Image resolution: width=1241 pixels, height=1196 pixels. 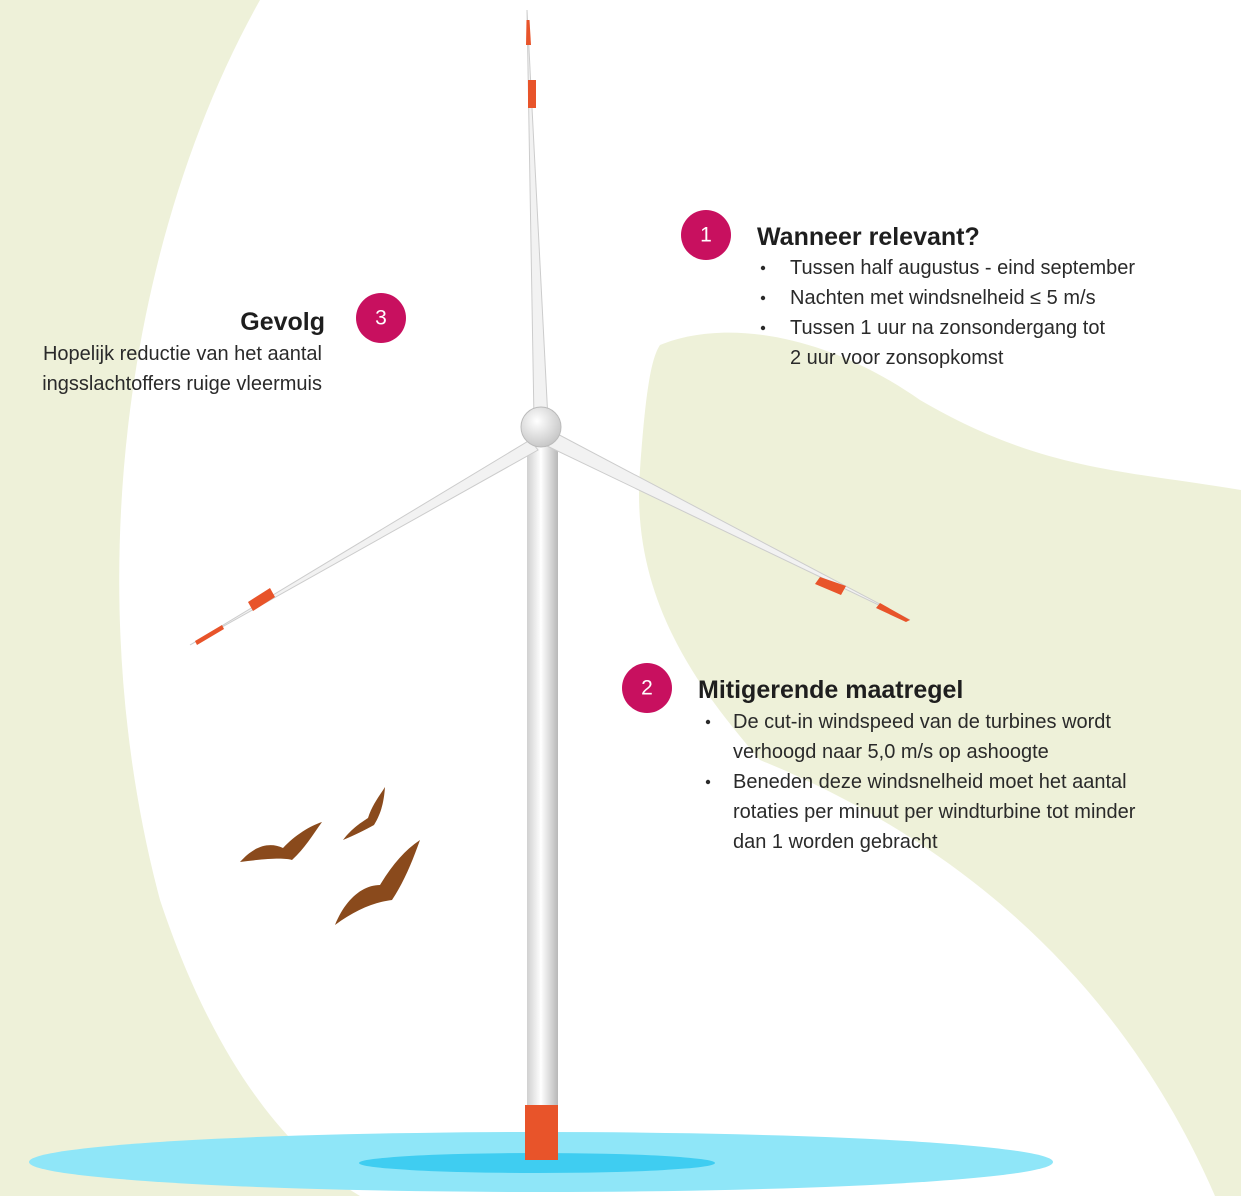 I want to click on bullet-text: 2 uur voor zonsopkomst, so click(x=897, y=358).